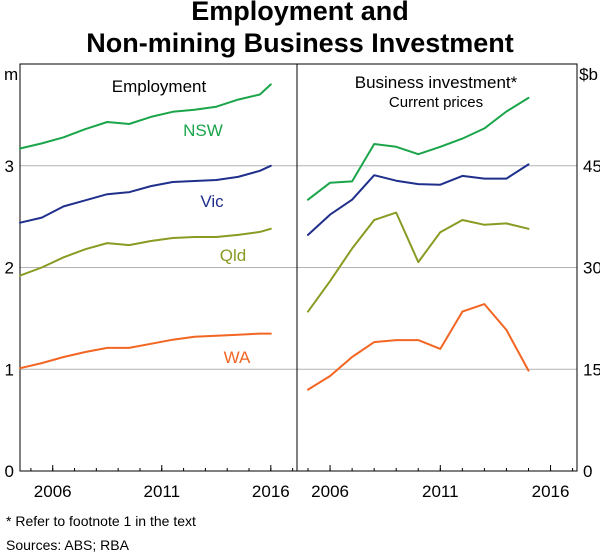 The image size is (600, 559). Describe the element at coordinates (591, 268) in the screenshot. I see `y-tick-label-1-30: 30` at that location.